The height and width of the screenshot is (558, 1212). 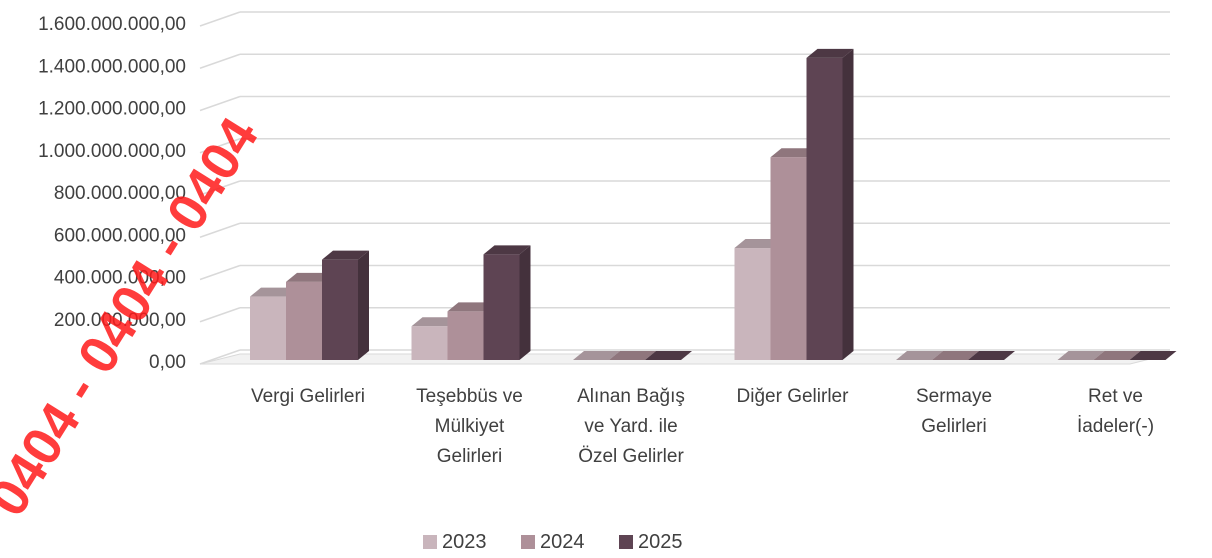 What do you see at coordinates (112, 109) in the screenshot?
I see `y-tick-label: 1.200.000.000,00` at bounding box center [112, 109].